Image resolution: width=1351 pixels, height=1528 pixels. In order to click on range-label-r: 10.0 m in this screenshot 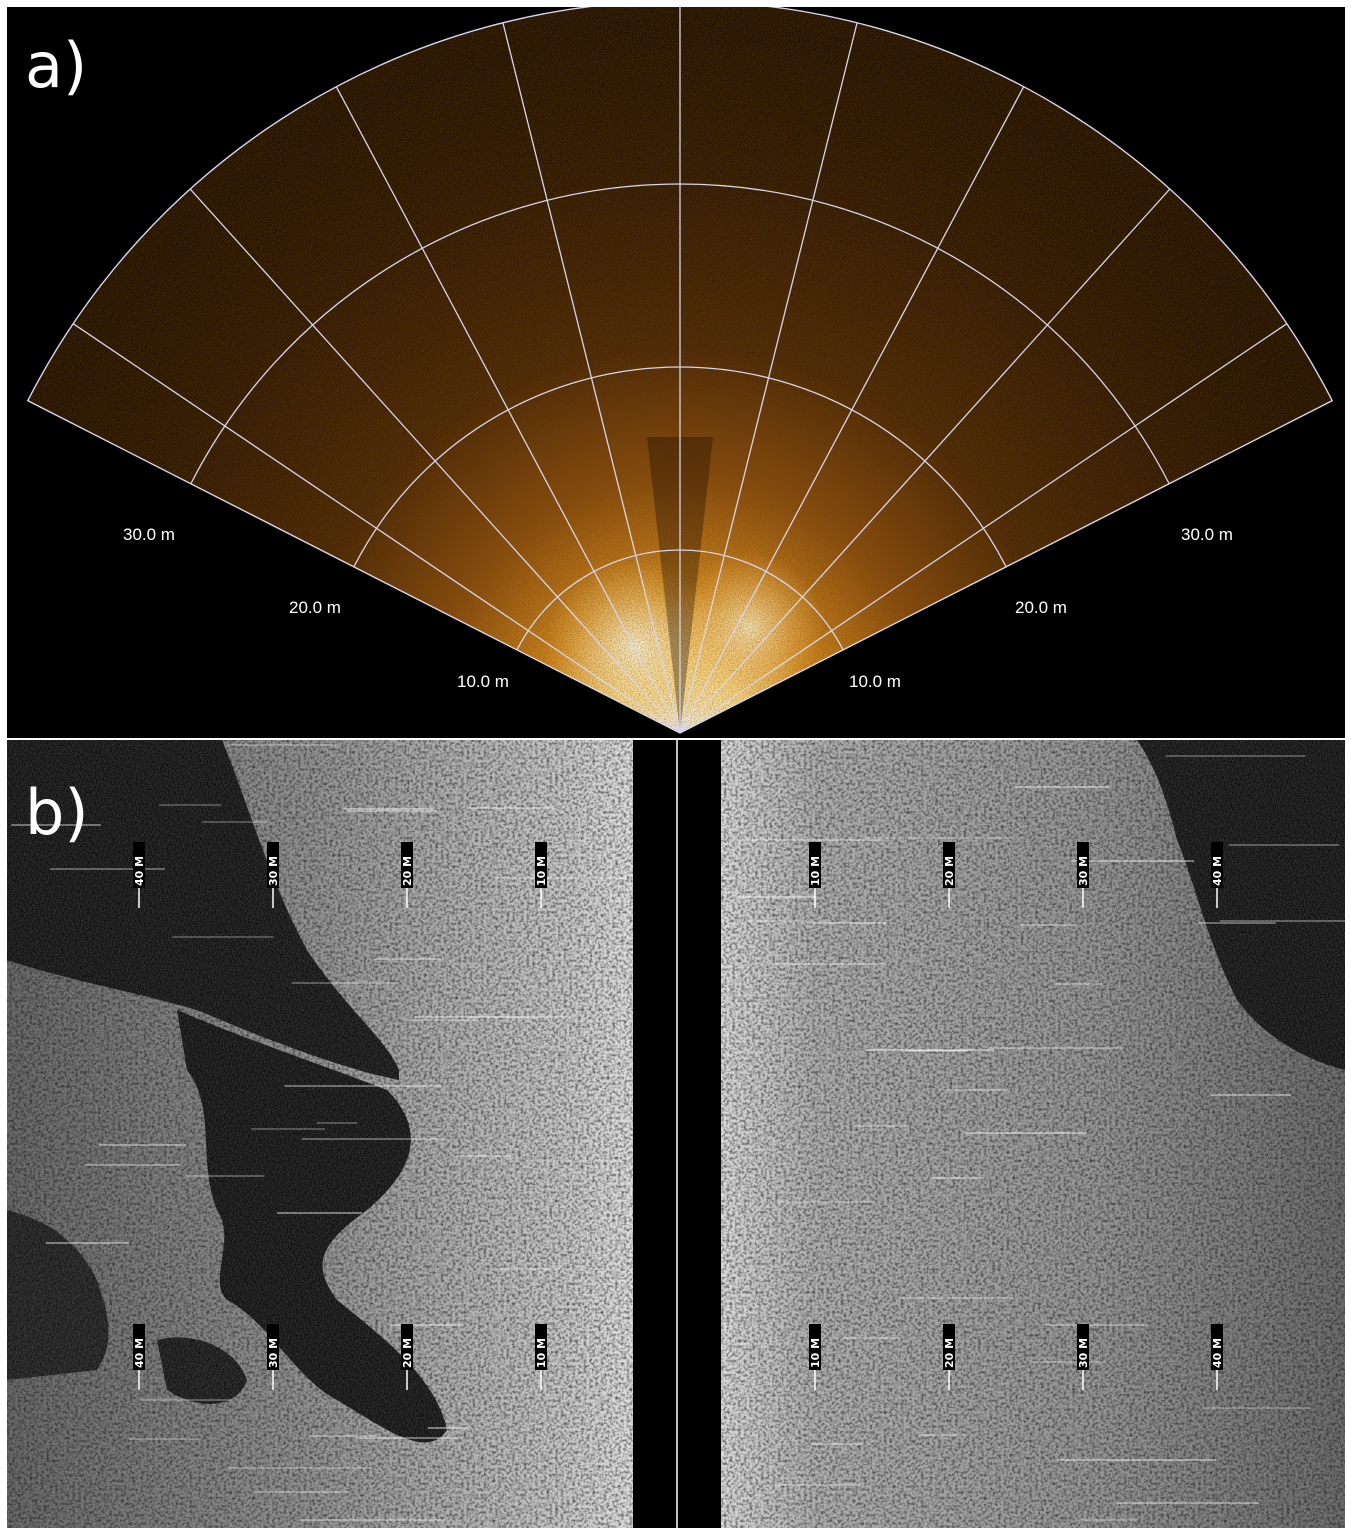, I will do `click(875, 681)`.